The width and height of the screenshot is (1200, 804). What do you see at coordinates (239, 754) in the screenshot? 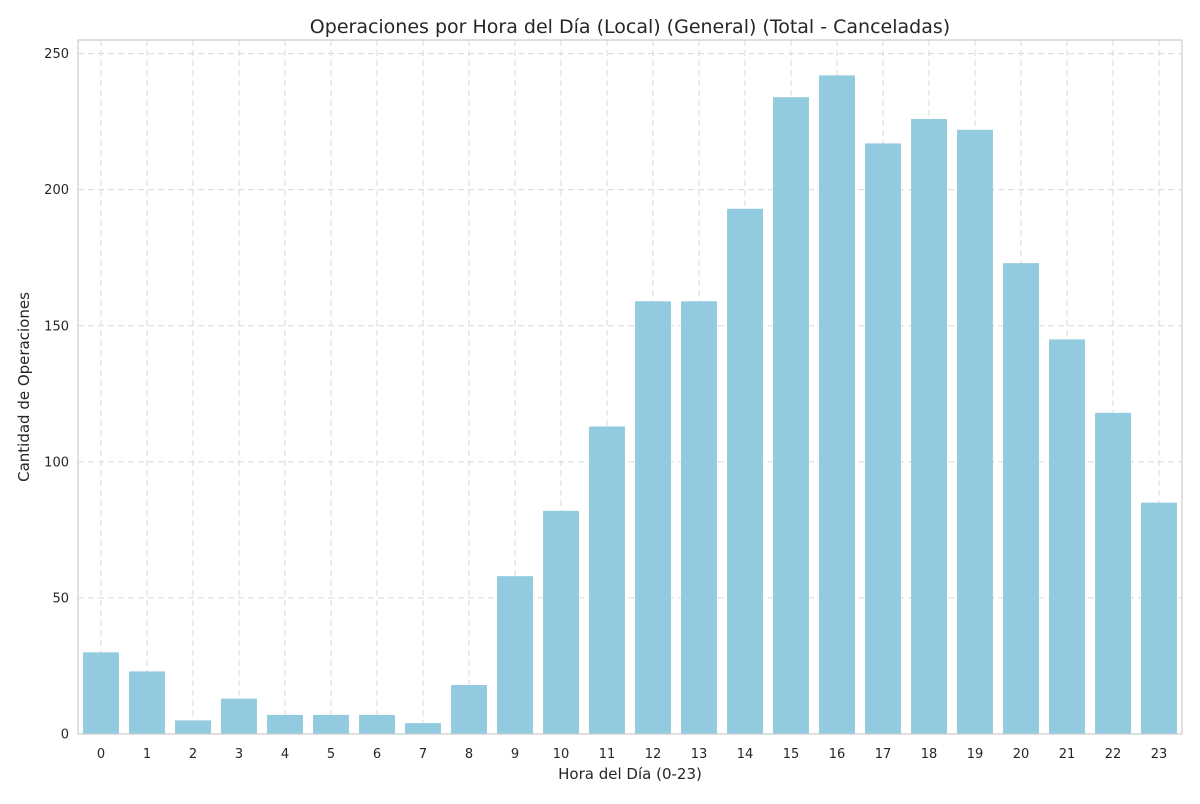
I see `x-tick-label: 3` at bounding box center [239, 754].